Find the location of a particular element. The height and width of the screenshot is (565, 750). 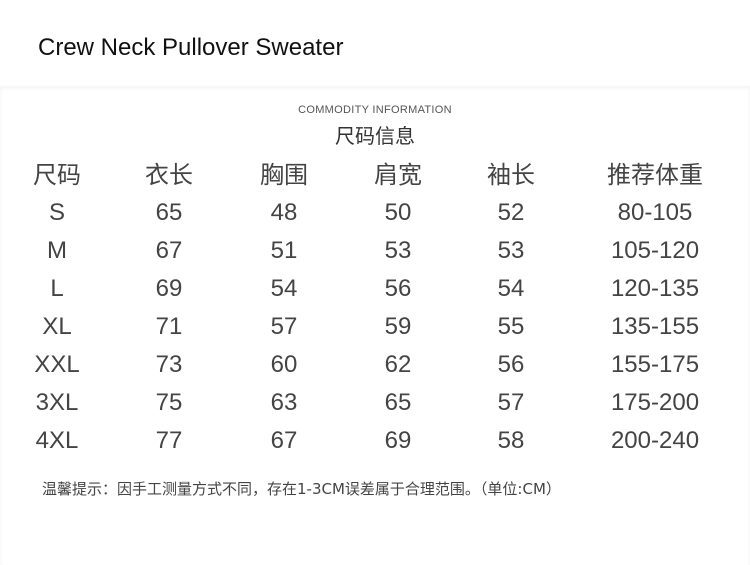

column-header: 胸围 is located at coordinates (284, 175).